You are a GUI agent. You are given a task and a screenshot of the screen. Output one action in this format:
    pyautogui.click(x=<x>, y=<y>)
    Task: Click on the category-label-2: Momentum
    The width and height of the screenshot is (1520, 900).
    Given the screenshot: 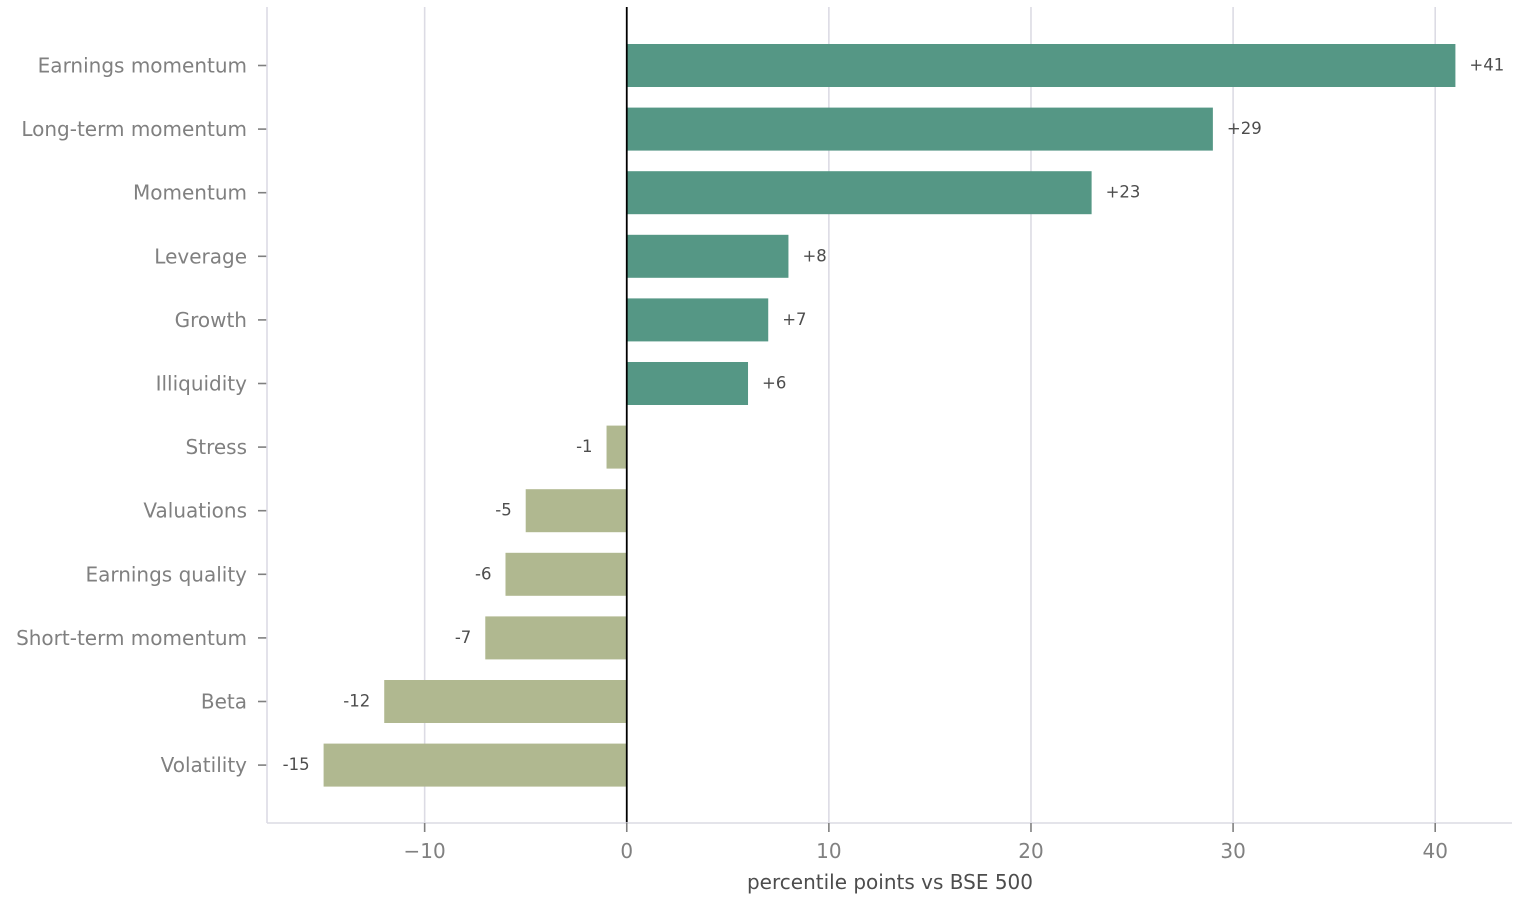 What is the action you would take?
    pyautogui.click(x=190, y=193)
    